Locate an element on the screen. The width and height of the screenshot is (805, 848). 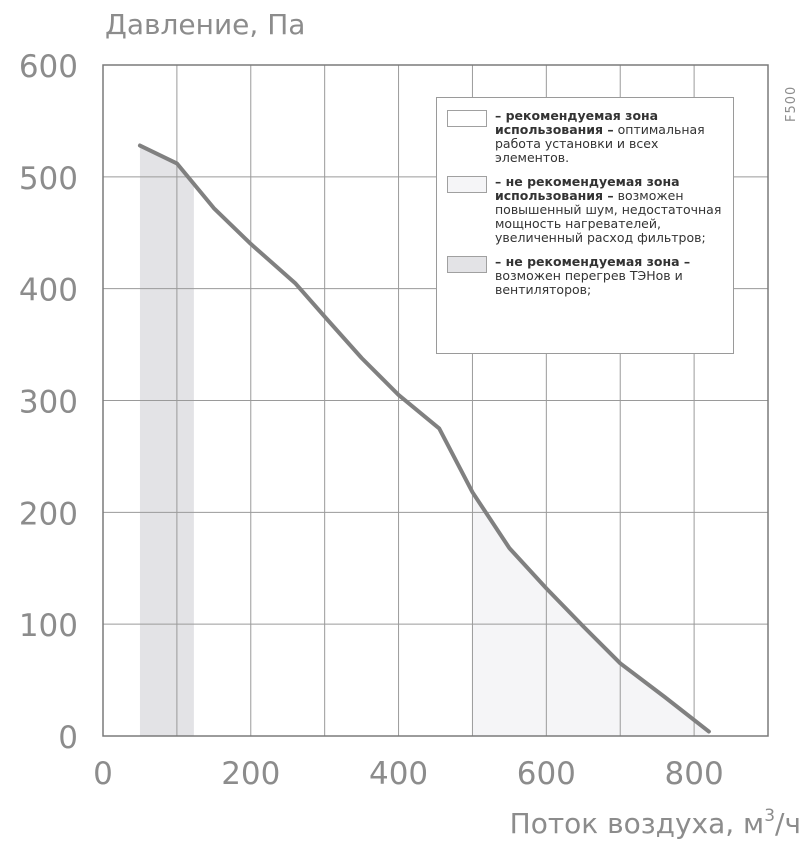
legend-swatch-recommended is located at coordinates (467, 118).